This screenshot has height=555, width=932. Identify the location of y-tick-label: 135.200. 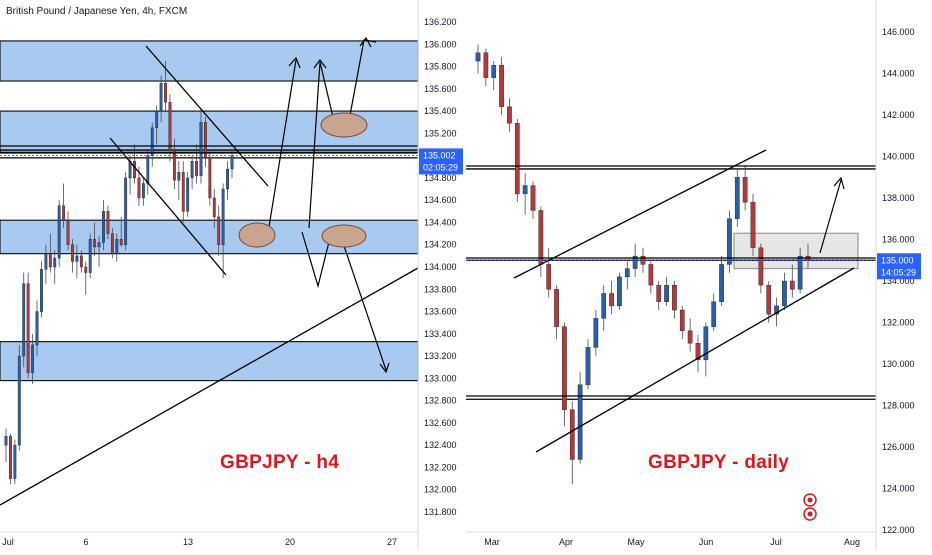
(440, 133).